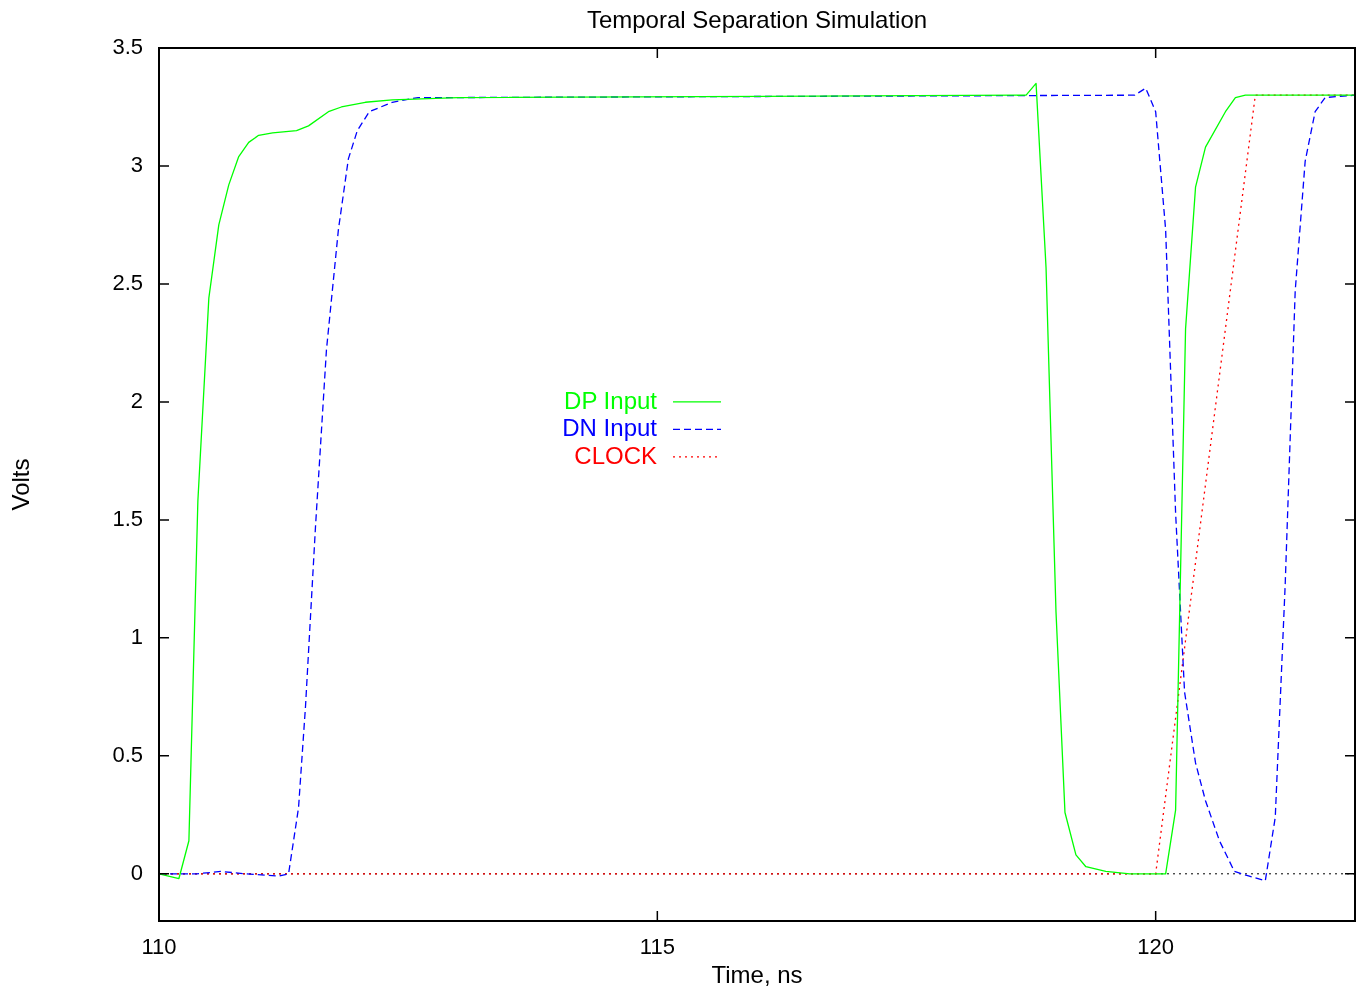  Describe the element at coordinates (20, 484) in the screenshot. I see `y-axis-title: Volts` at that location.